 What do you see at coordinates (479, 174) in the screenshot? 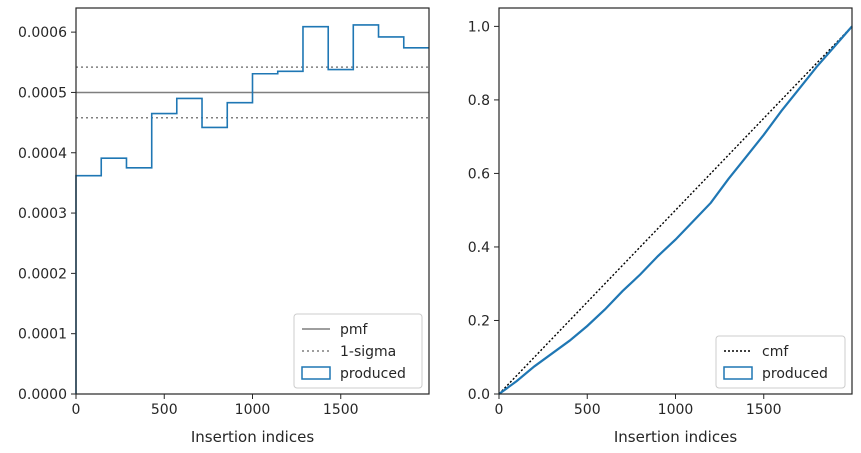
I see `y-tick-label: 0.6` at bounding box center [479, 174].